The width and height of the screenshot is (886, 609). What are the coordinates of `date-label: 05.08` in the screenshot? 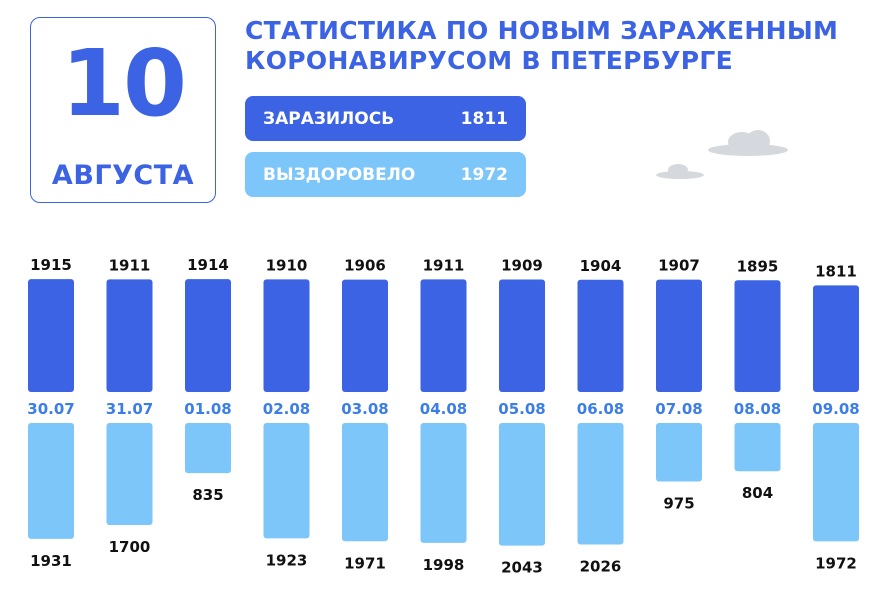 It's located at (521, 409).